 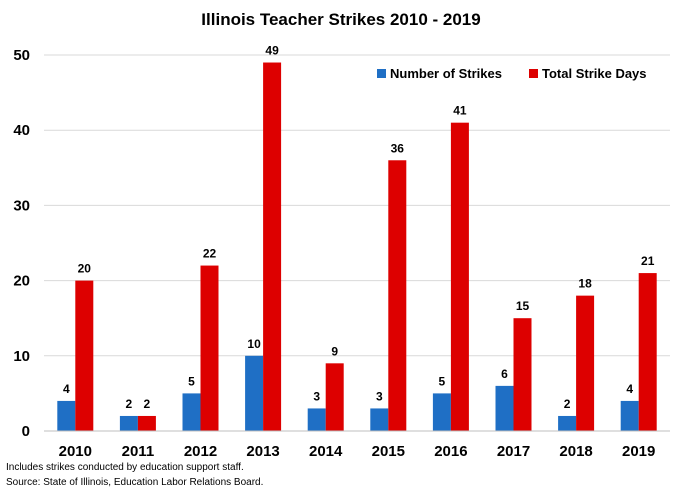 I want to click on data-label: 18, so click(x=585, y=284).